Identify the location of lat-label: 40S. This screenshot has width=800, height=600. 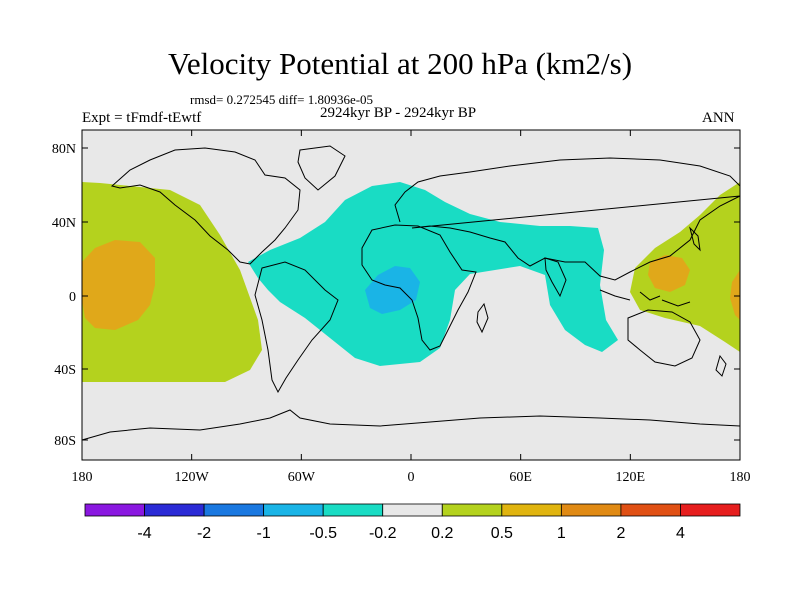
(65, 370).